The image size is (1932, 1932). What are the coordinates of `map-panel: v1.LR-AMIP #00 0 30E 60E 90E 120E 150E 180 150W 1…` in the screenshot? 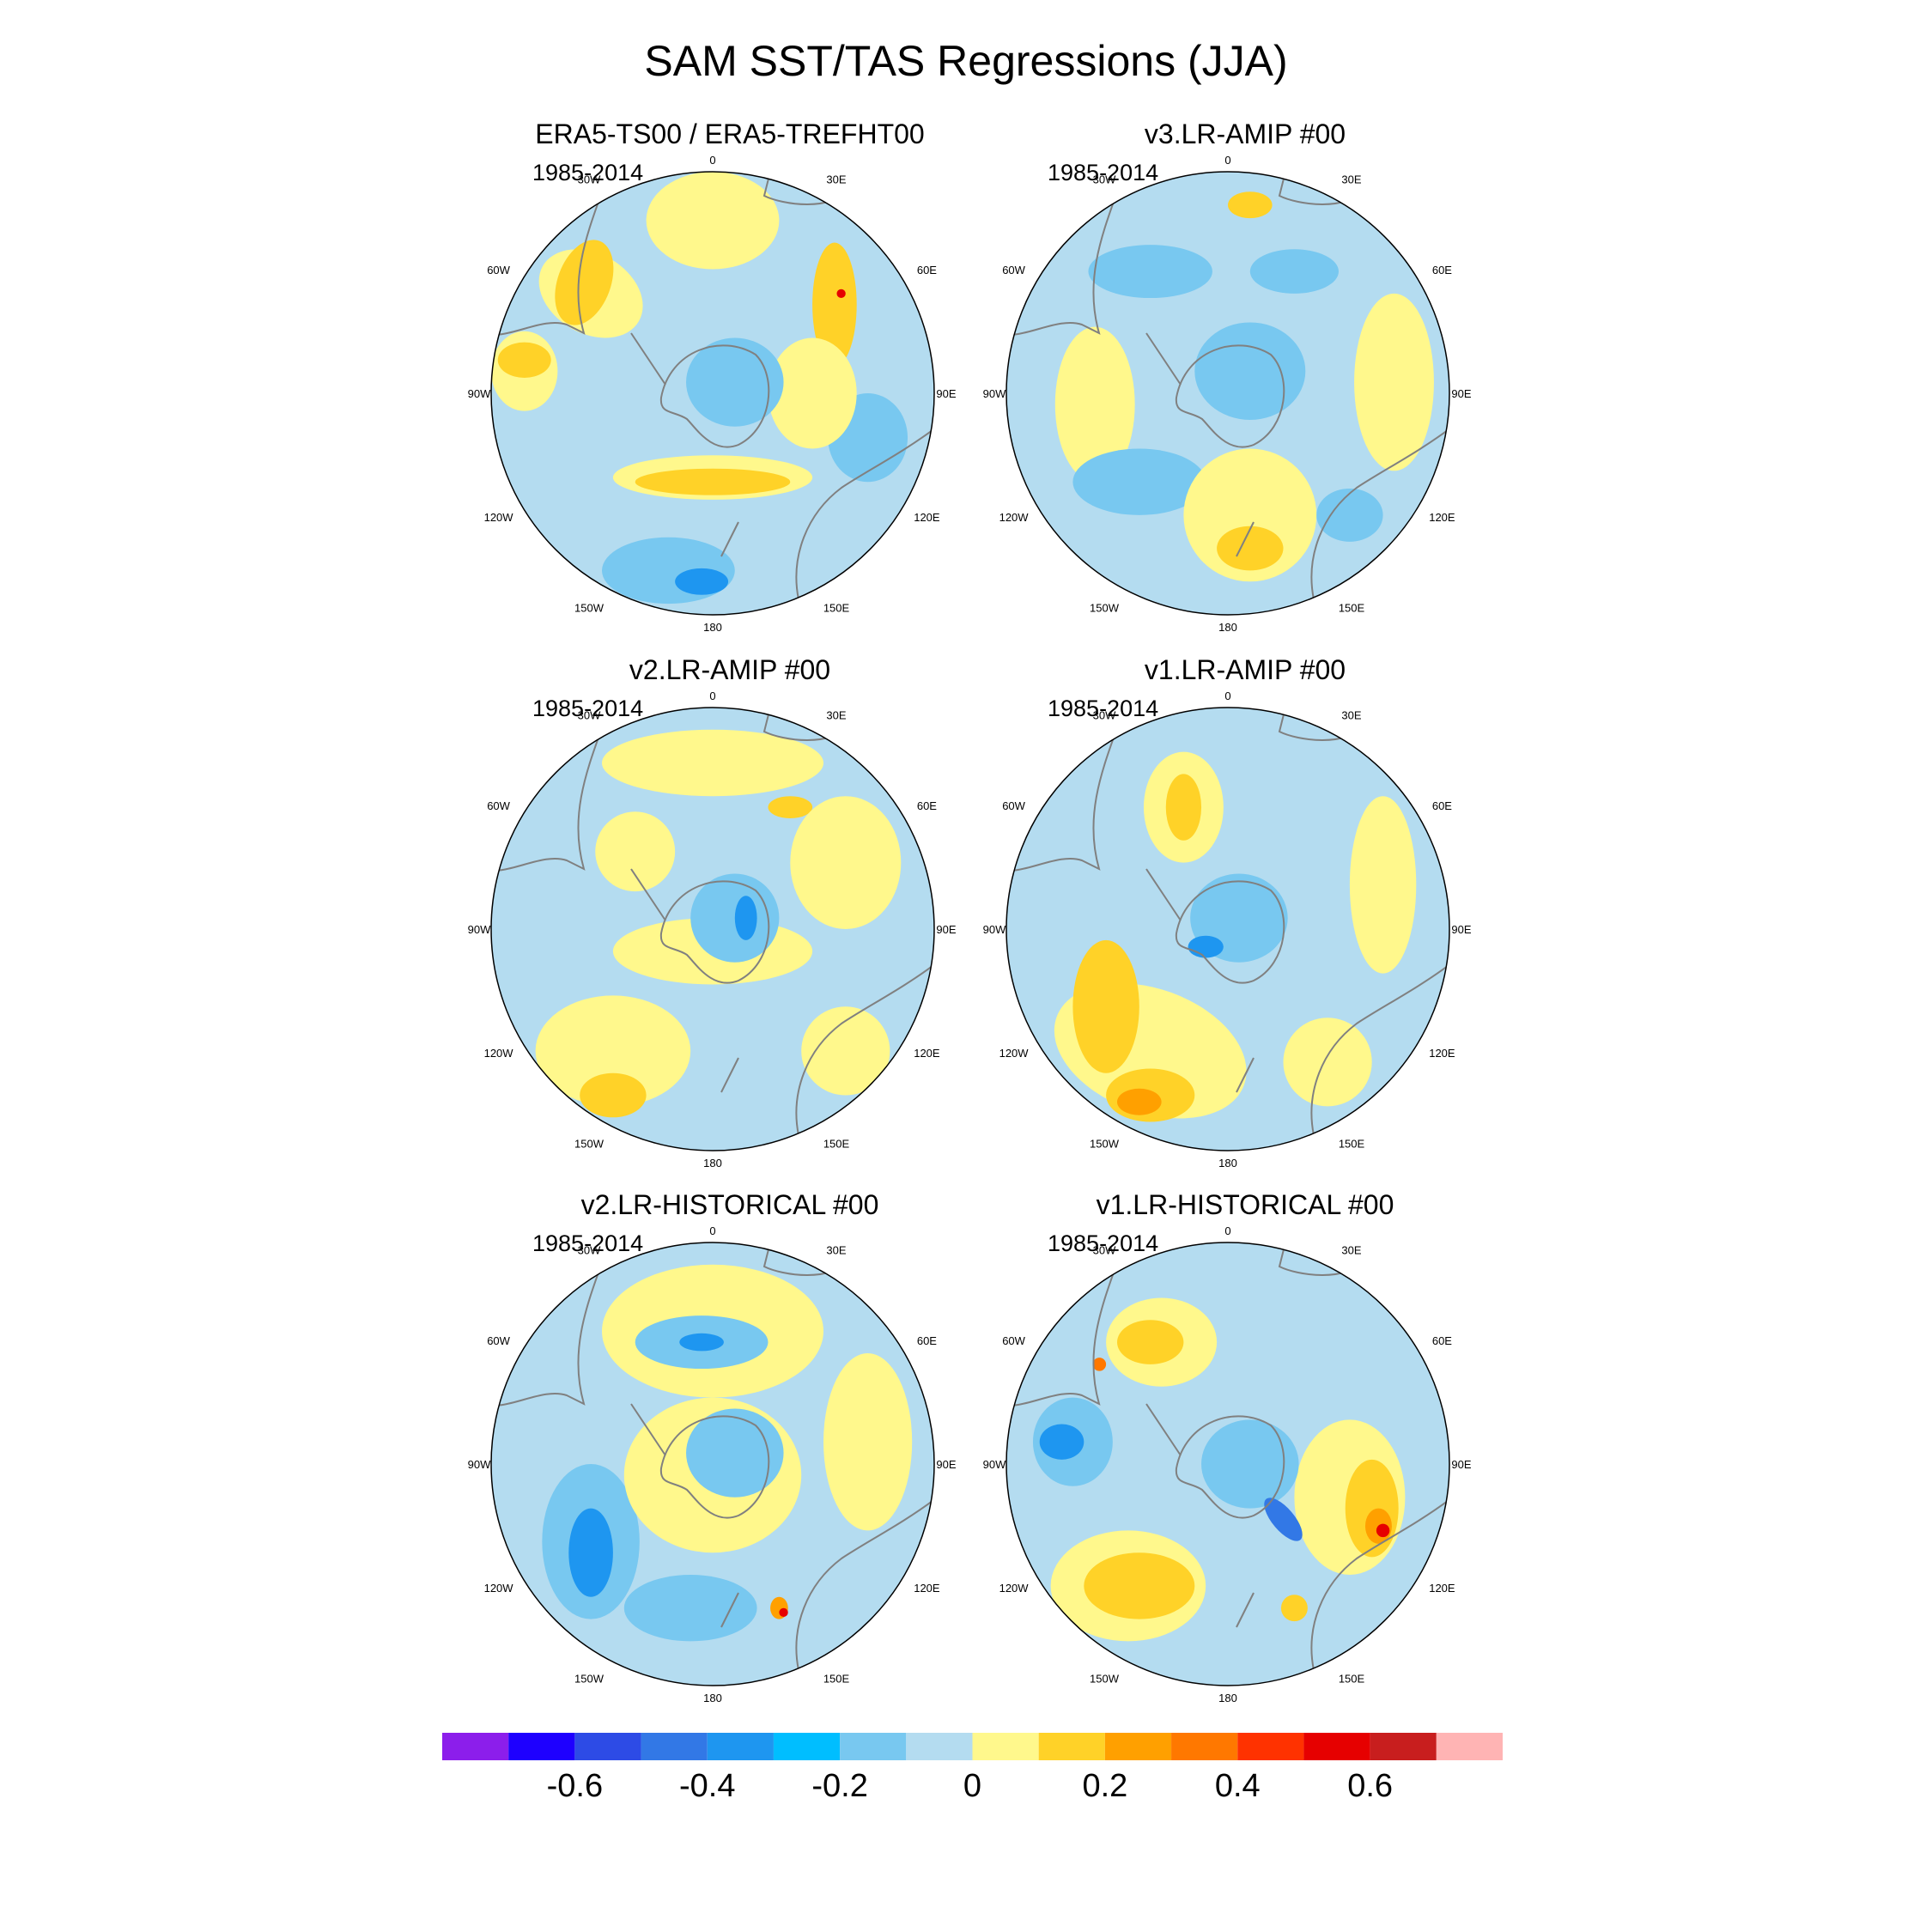 It's located at (1245, 912).